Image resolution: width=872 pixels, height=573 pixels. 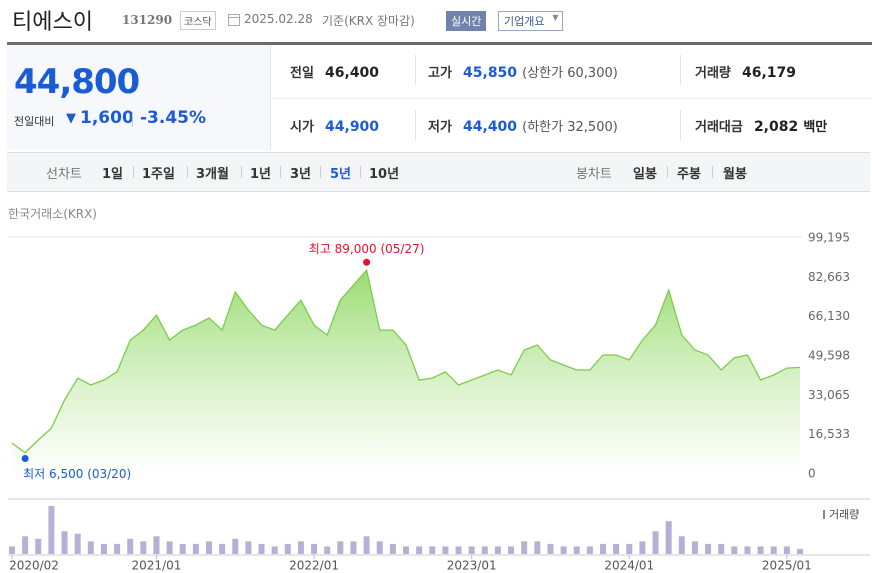 I want to click on low-label: 최저 6,500 (03/20), so click(x=77, y=474).